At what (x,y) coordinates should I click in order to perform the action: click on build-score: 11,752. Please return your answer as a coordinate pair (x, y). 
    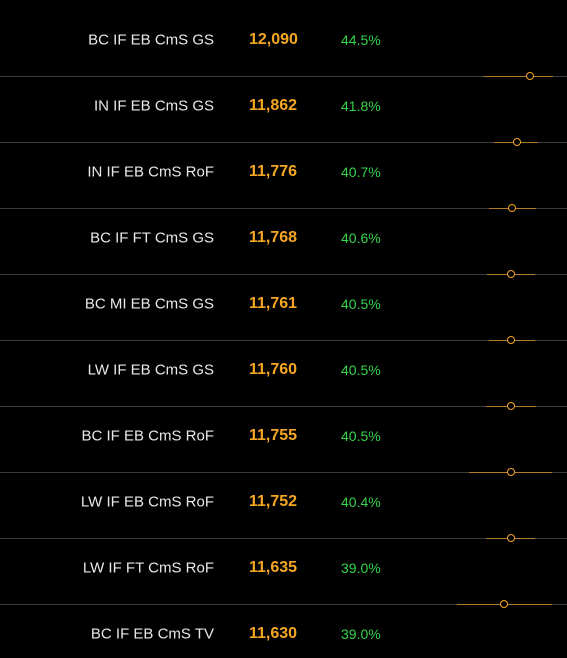
    Looking at the image, I should click on (273, 501).